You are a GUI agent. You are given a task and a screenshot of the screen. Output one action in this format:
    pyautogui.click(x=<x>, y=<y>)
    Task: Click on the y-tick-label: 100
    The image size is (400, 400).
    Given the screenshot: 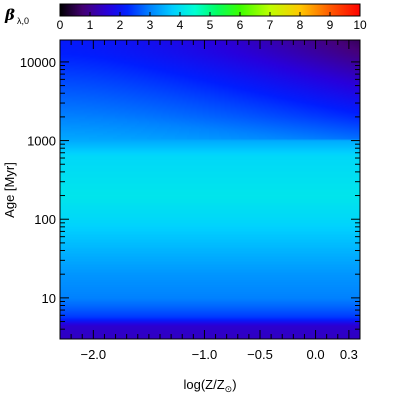 What is the action you would take?
    pyautogui.click(x=45, y=219)
    